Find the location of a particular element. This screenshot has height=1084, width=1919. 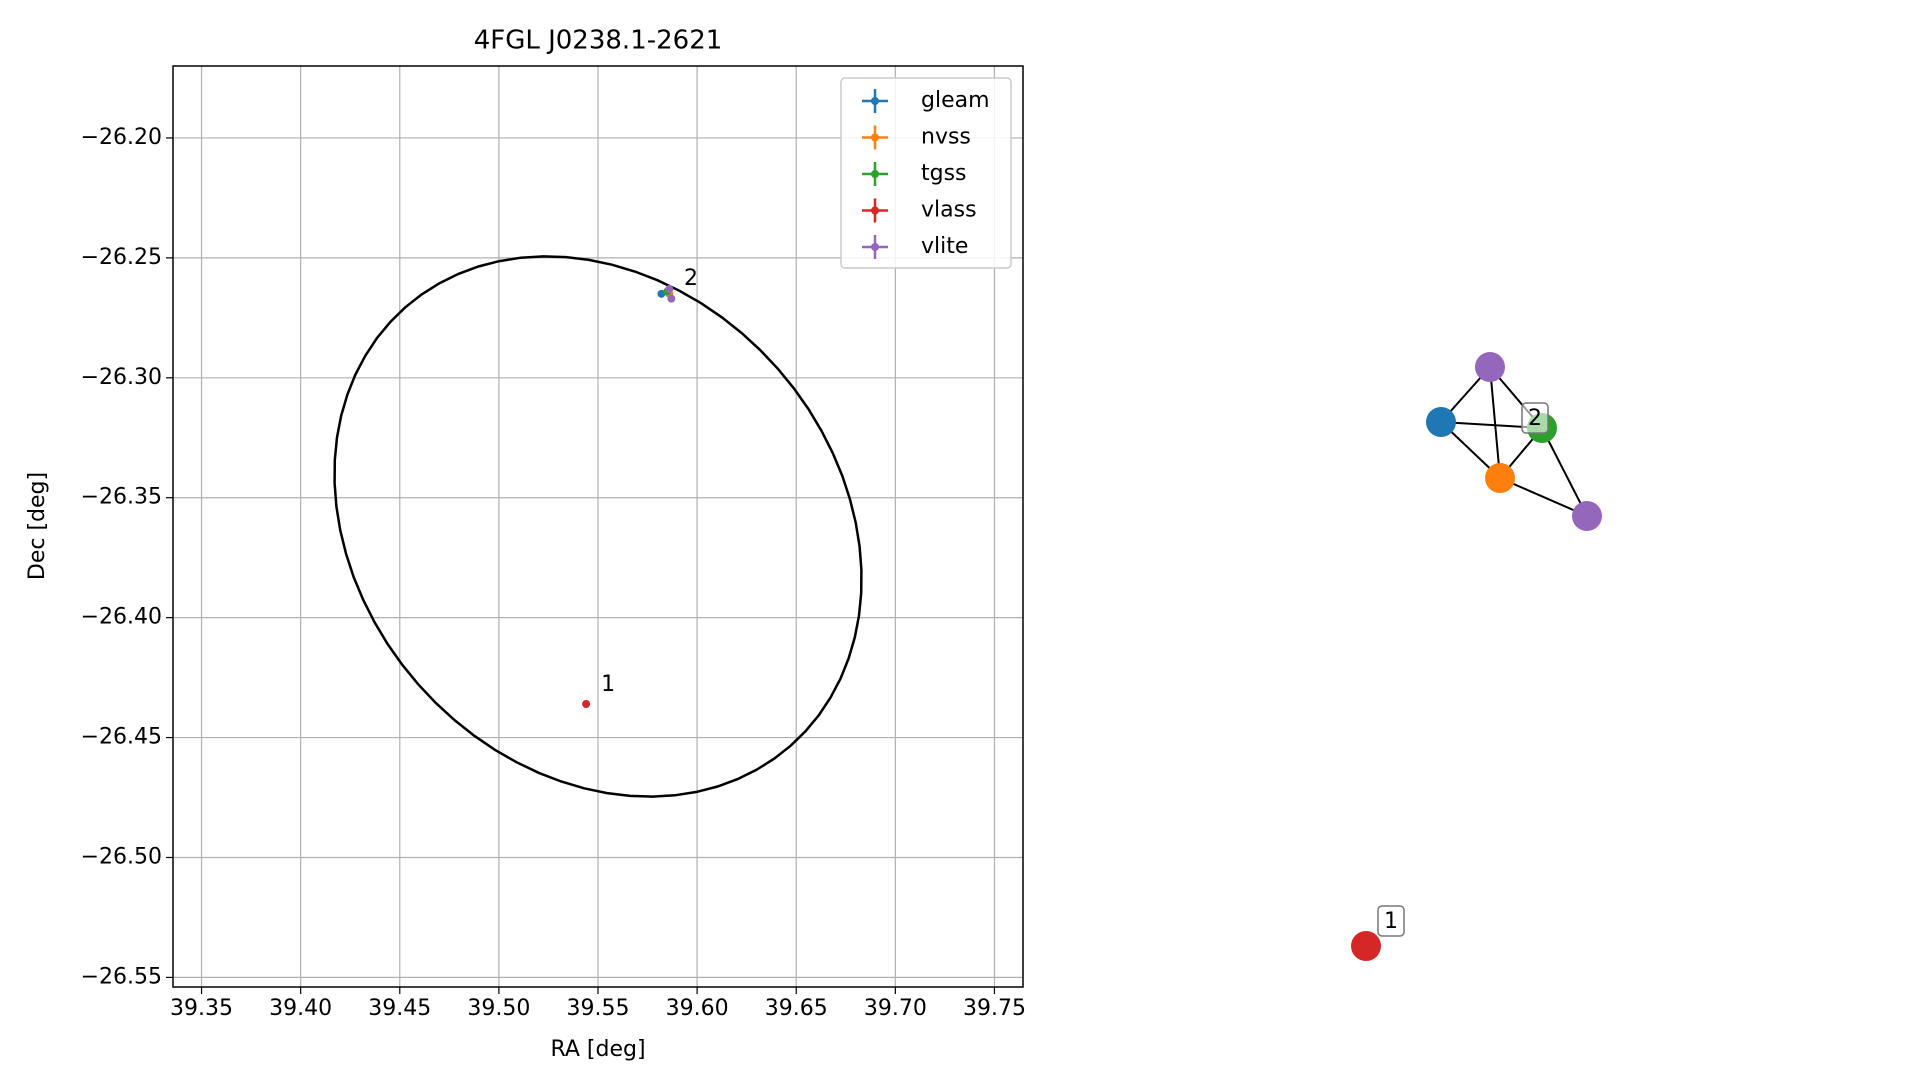

legend-label: gleam is located at coordinates (955, 100).